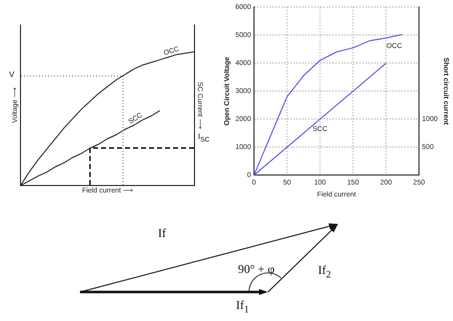  I want to click on text: 90° + φ, so click(256, 269).